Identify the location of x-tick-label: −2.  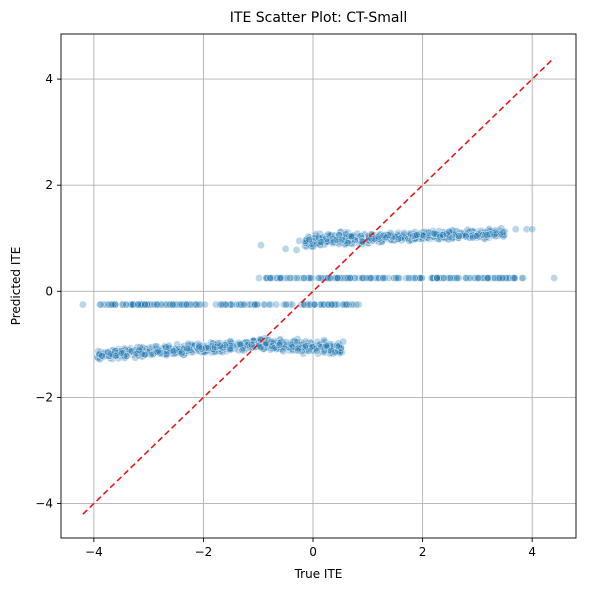
(204, 552).